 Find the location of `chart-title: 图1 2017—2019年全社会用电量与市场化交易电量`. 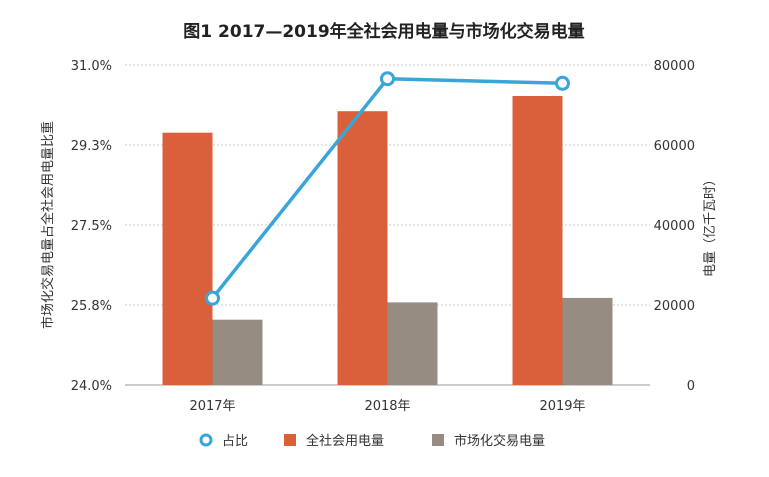

chart-title: 图1 2017—2019年全社会用电量与市场化交易电量 is located at coordinates (383, 31).